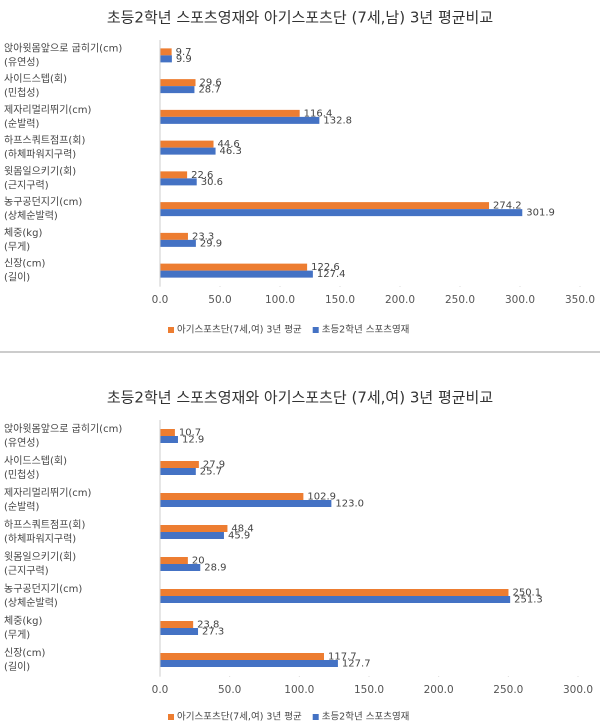  Describe the element at coordinates (211, 243) in the screenshot. I see `data-label: 29.9` at that location.